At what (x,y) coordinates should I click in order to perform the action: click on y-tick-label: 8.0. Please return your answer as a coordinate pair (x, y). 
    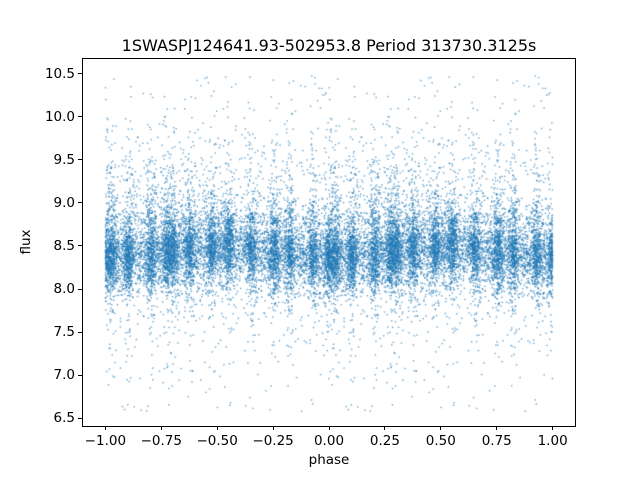
    Looking at the image, I should click on (64, 289).